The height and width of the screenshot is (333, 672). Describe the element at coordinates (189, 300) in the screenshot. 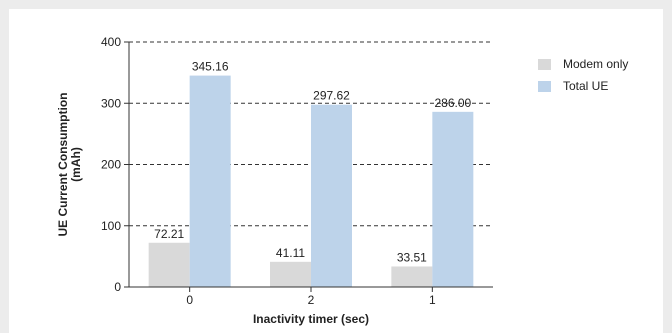

I see `x-tick-label-0: 0` at that location.